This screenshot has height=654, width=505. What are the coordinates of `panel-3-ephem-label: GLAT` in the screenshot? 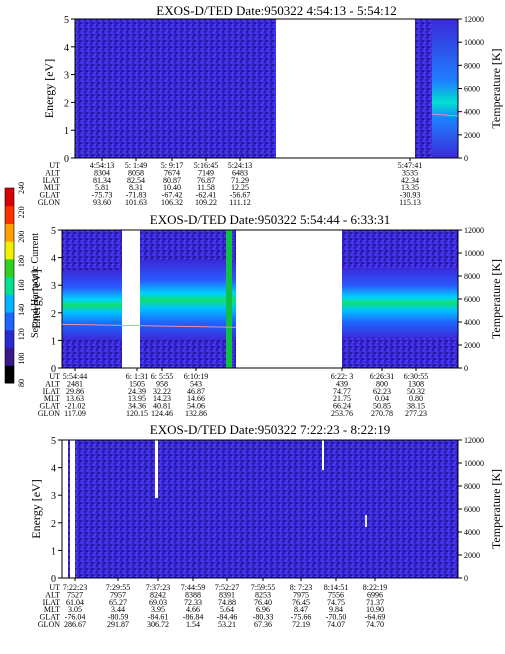 It's located at (50, 617).